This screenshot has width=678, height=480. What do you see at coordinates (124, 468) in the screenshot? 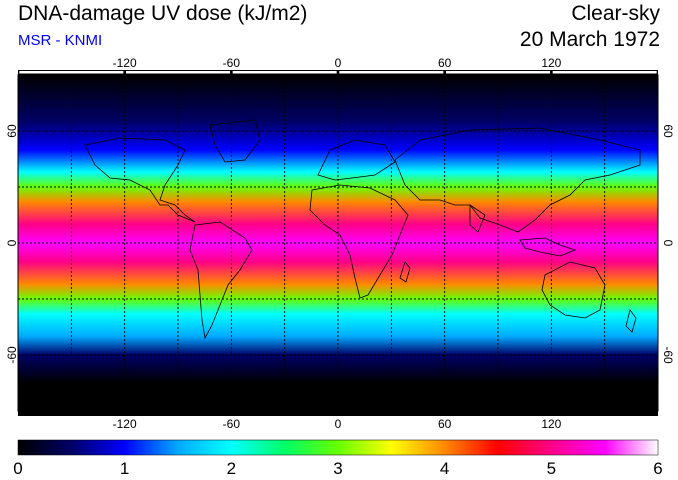
I see `colorbar-tick-label: 1` at bounding box center [124, 468].